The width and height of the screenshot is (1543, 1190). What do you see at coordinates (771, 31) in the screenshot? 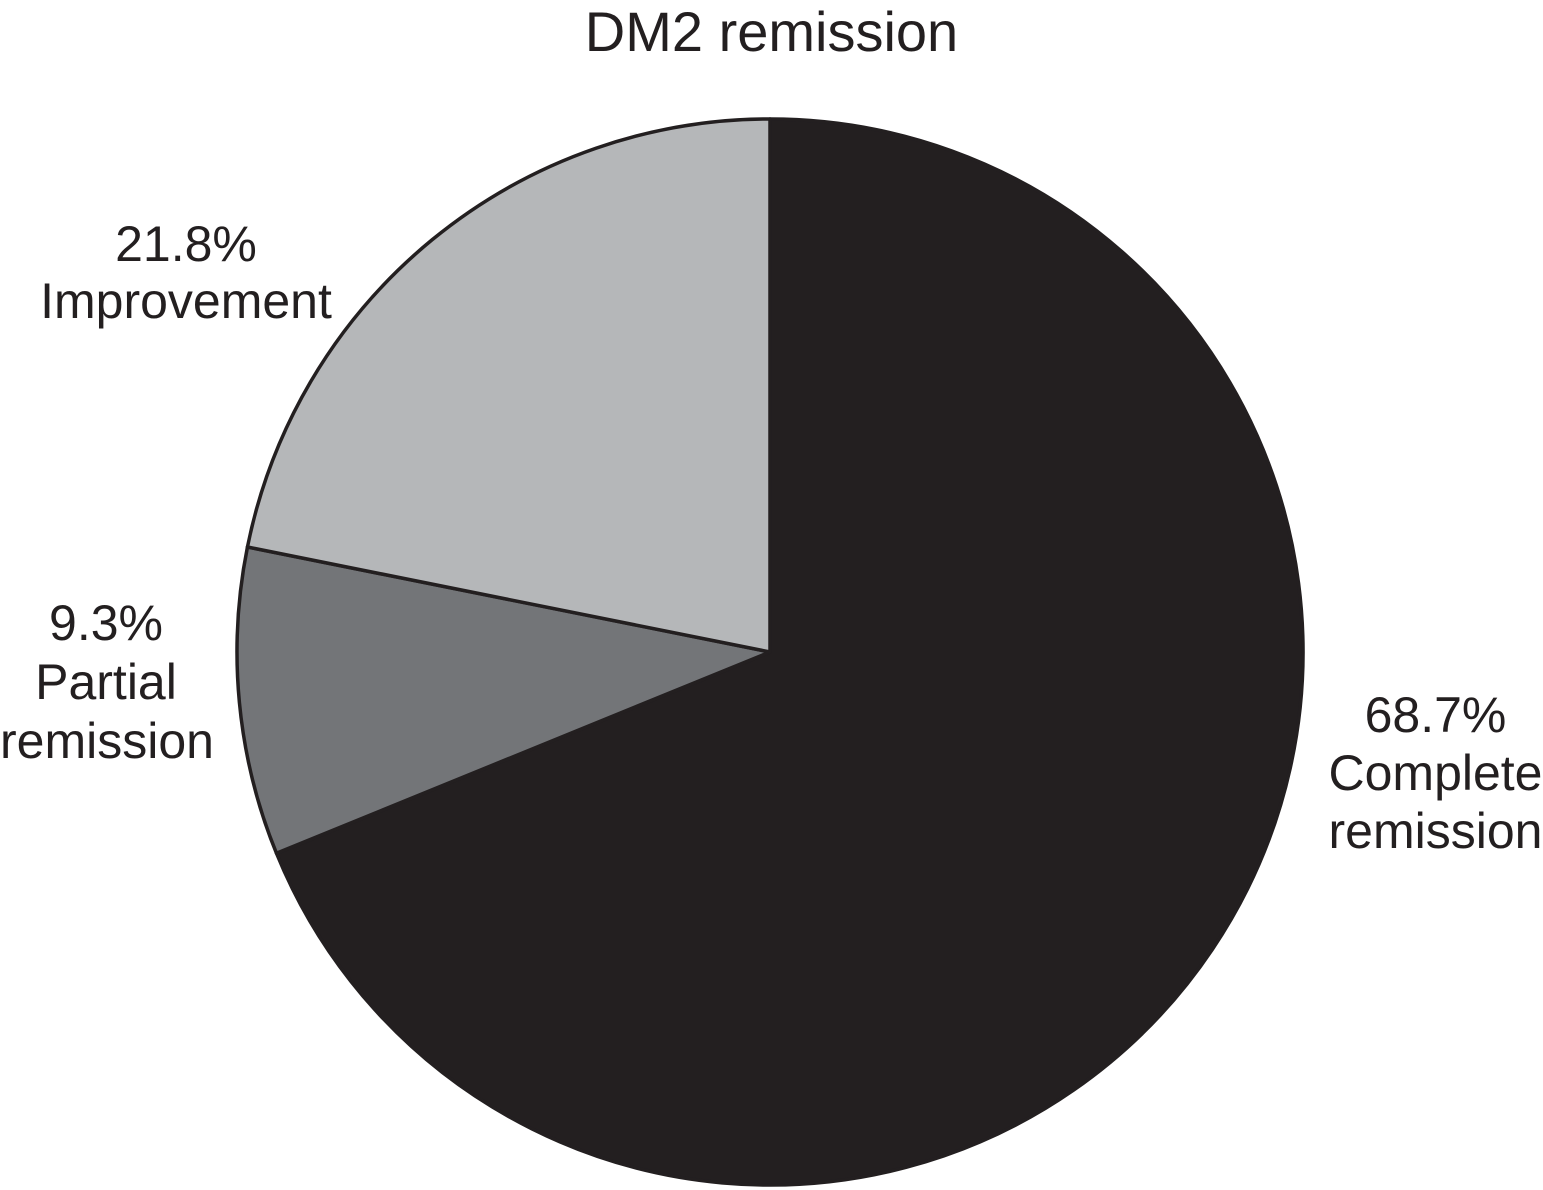
I see `chart-title: DM2 remission` at bounding box center [771, 31].